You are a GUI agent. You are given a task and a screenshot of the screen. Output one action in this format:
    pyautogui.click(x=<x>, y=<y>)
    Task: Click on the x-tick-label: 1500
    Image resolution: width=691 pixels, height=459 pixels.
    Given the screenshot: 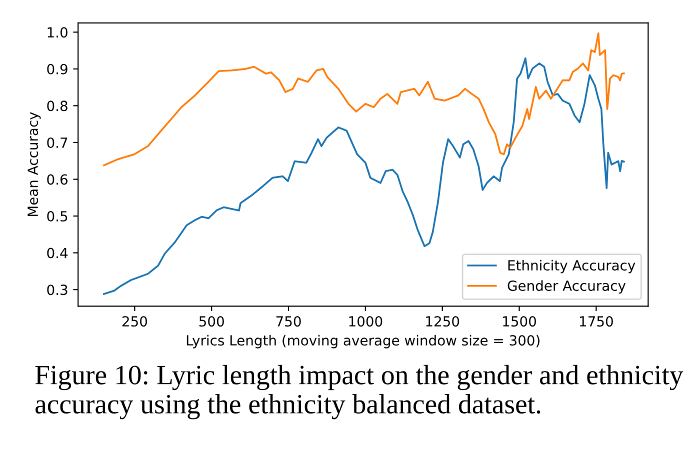 What is the action you would take?
    pyautogui.click(x=519, y=321)
    